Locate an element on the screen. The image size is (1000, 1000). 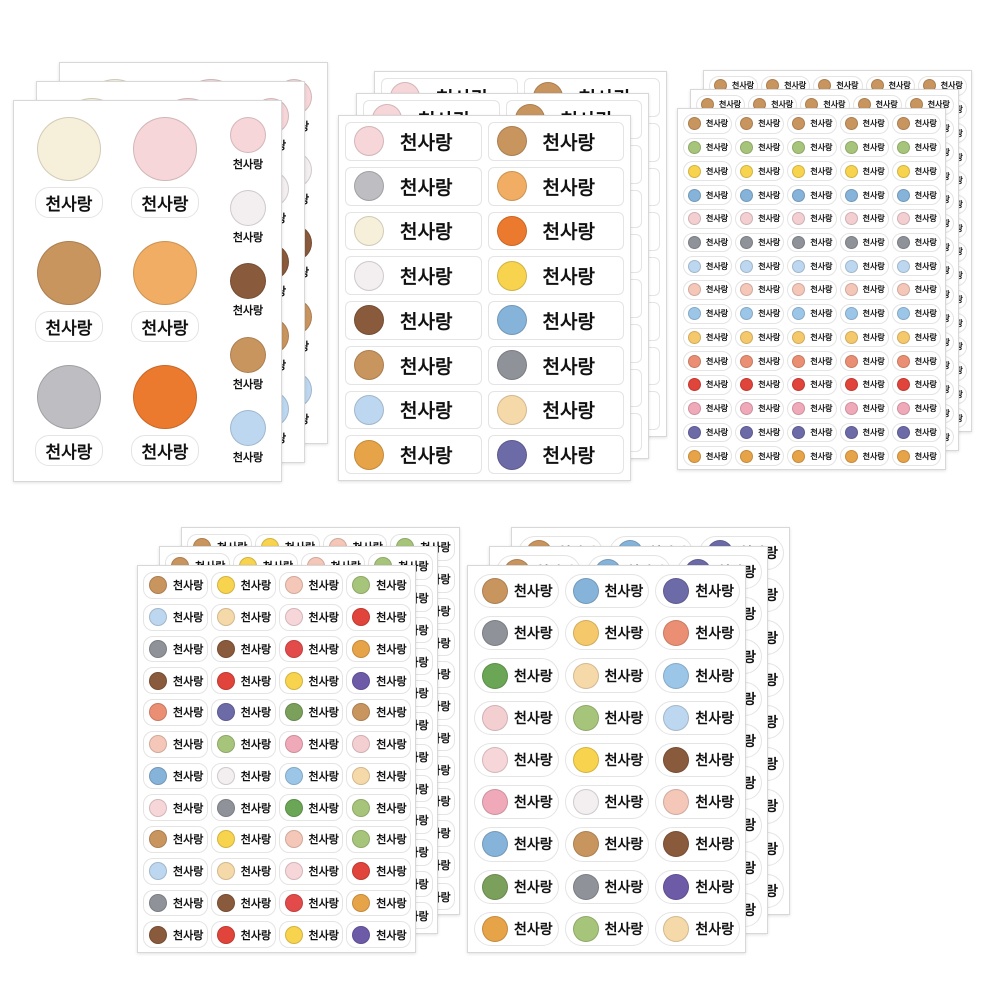
mouse-icon is located at coordinates (225, 775).